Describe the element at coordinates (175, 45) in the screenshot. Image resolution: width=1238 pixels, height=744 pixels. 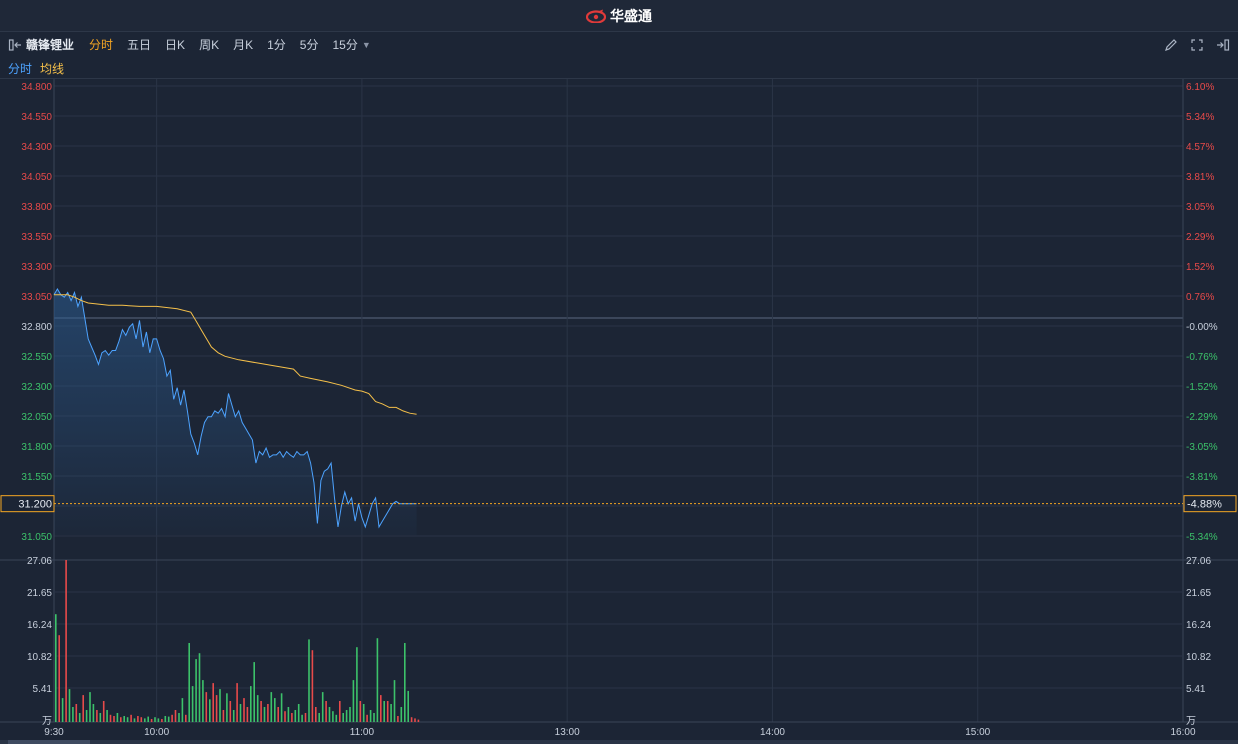
I see `tab-daily-k: 日K` at that location.